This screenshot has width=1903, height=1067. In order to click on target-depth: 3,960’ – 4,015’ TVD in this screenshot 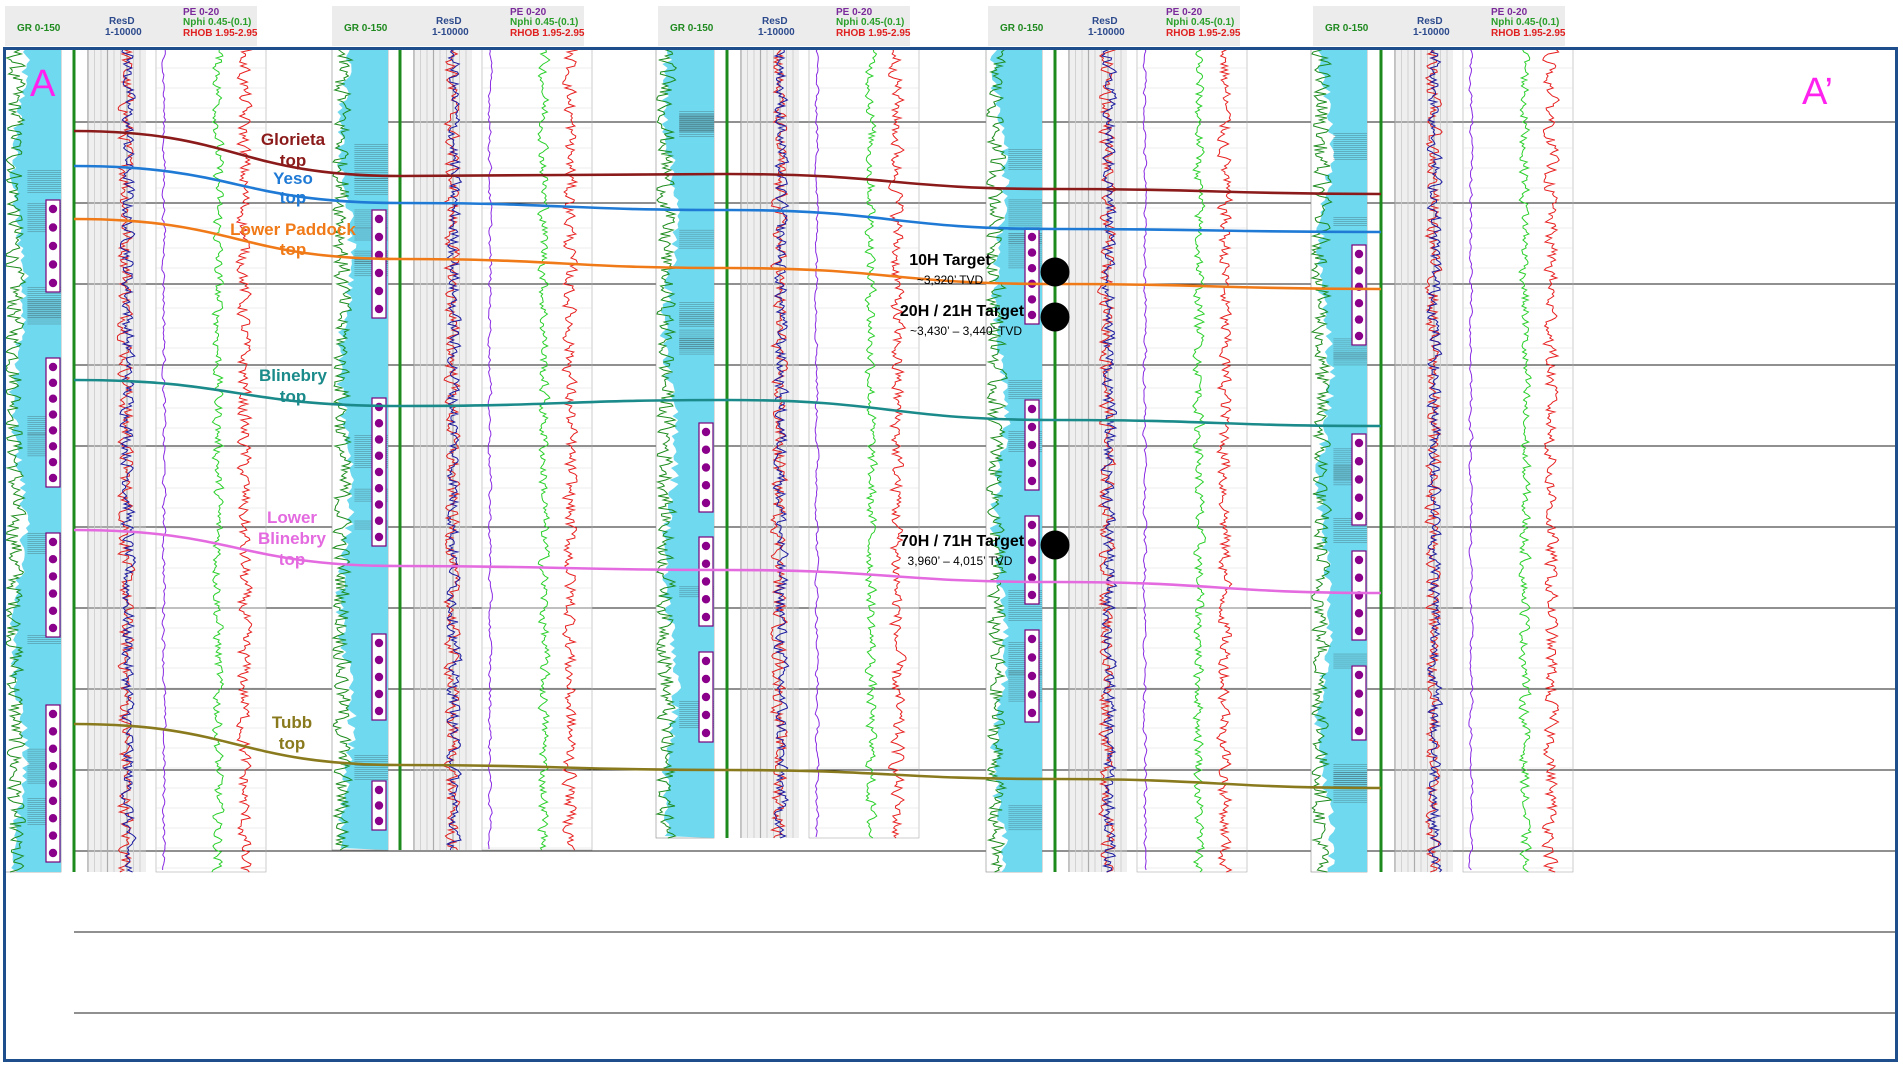, I will do `click(960, 561)`.